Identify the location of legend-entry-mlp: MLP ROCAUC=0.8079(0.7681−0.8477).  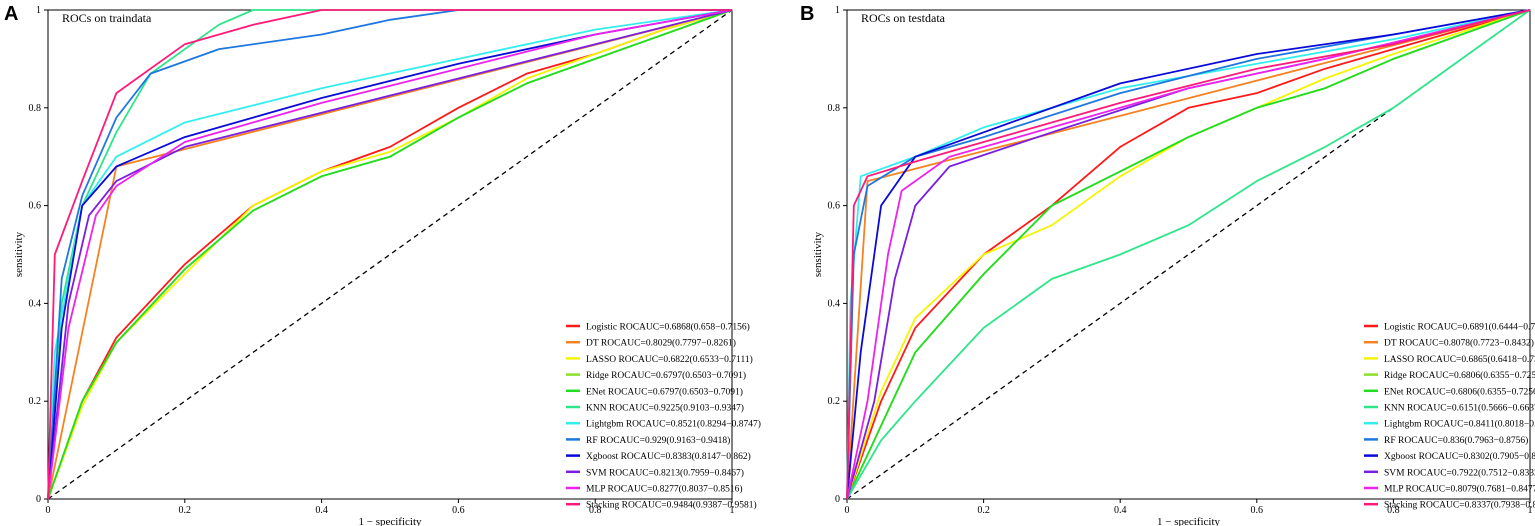
(1459, 489).